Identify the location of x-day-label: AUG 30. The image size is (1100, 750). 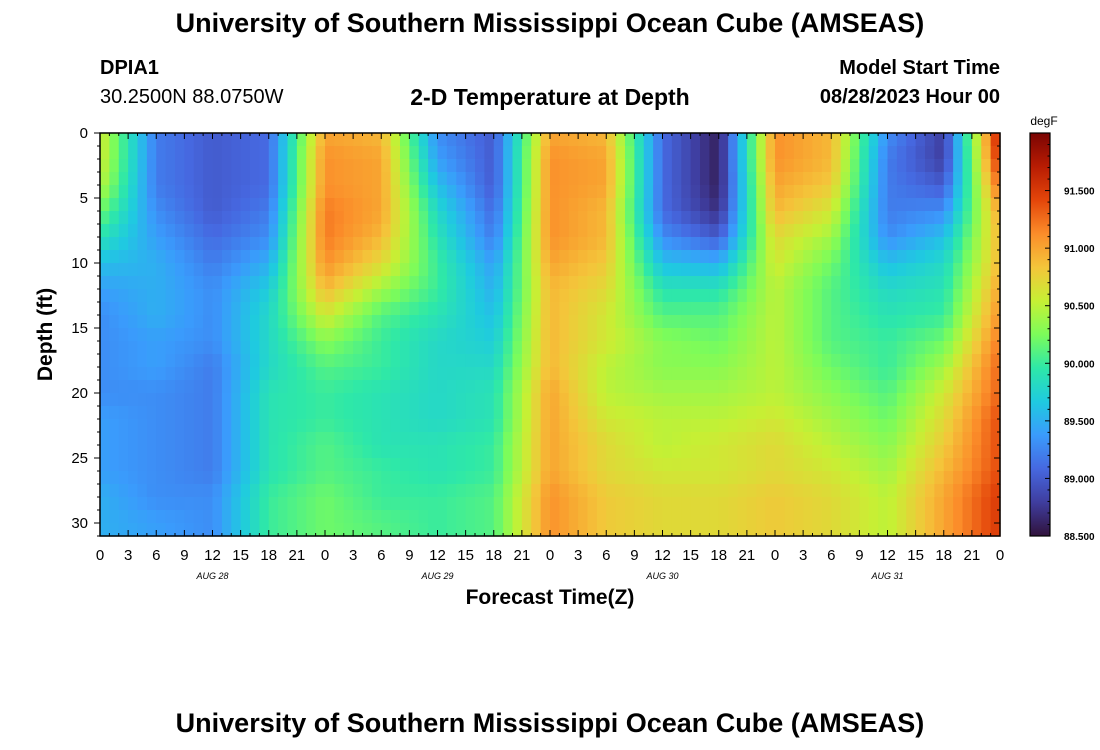
(661, 576).